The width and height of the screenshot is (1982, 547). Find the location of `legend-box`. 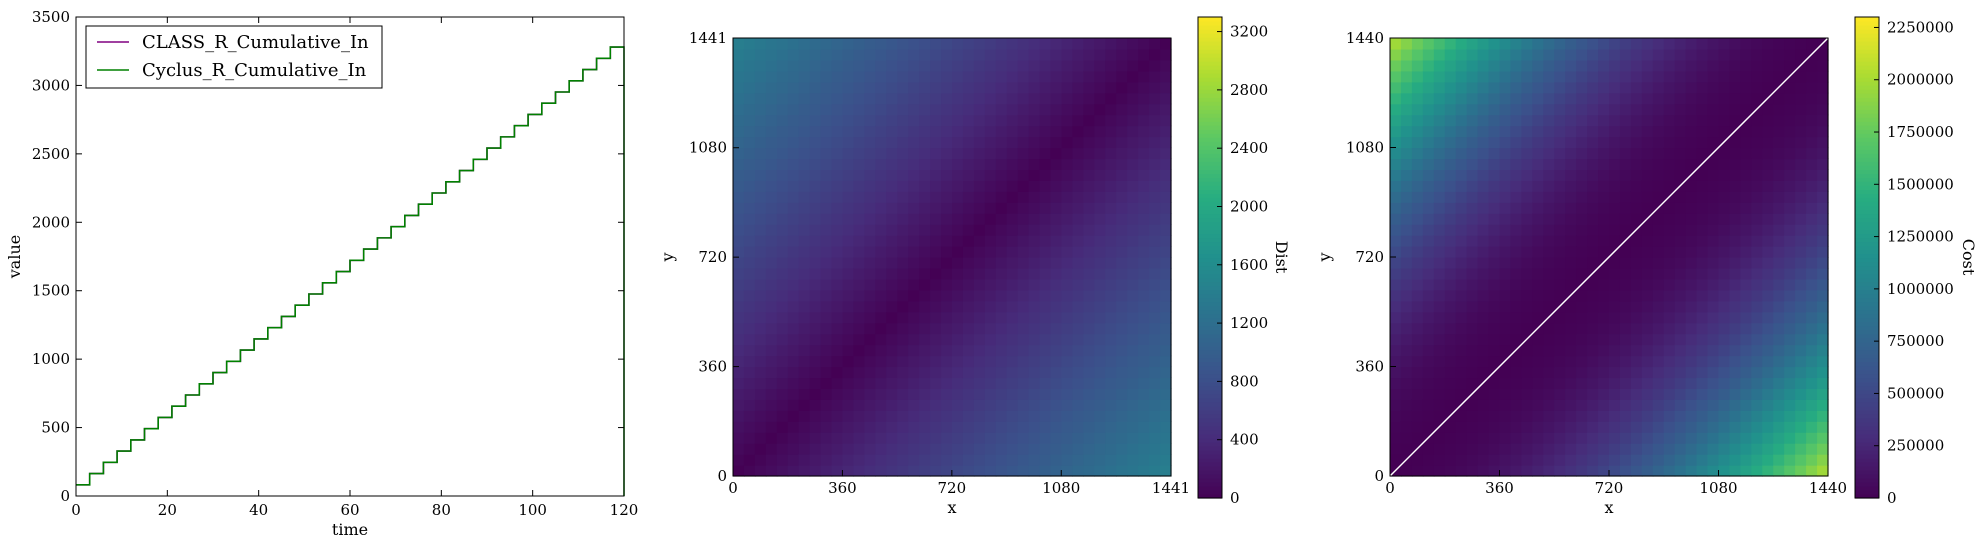

legend-box is located at coordinates (234, 57).